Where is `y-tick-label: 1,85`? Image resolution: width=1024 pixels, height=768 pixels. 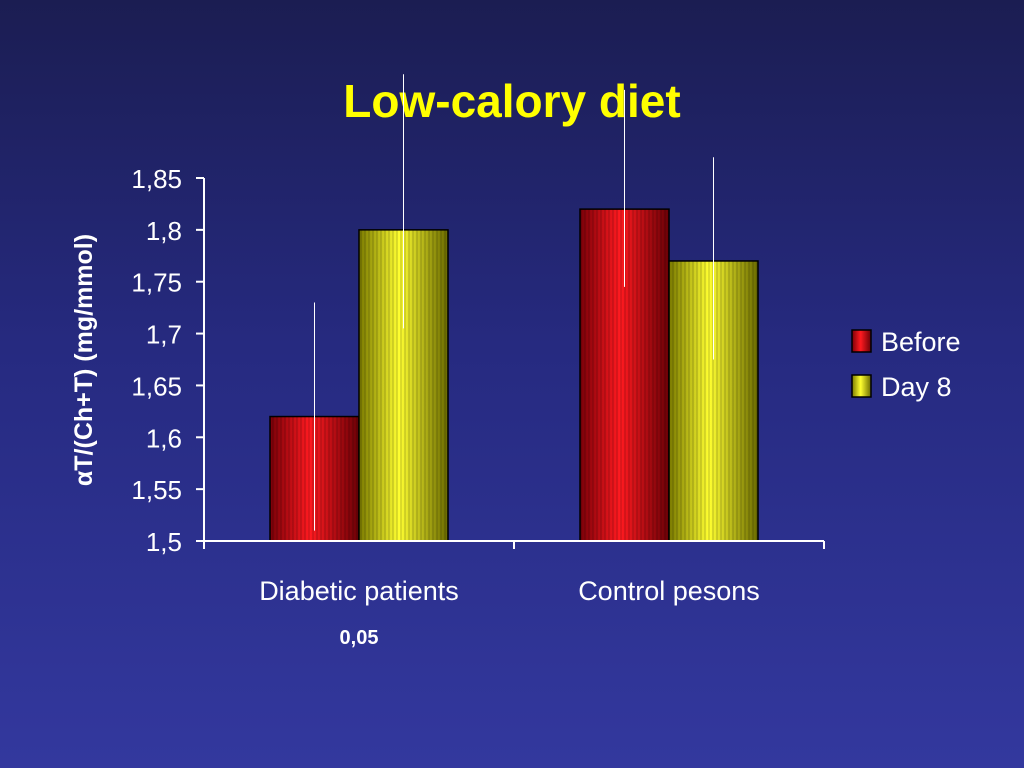 y-tick-label: 1,85 is located at coordinates (156, 179).